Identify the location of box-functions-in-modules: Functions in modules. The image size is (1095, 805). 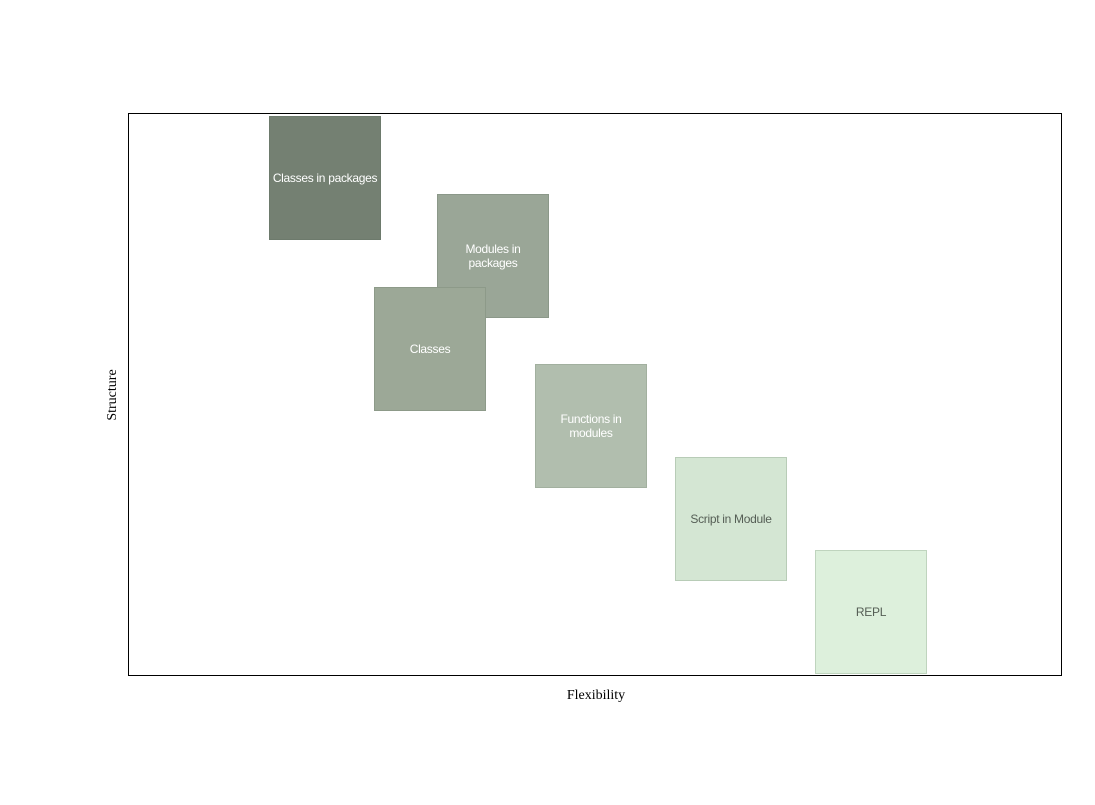
(591, 426).